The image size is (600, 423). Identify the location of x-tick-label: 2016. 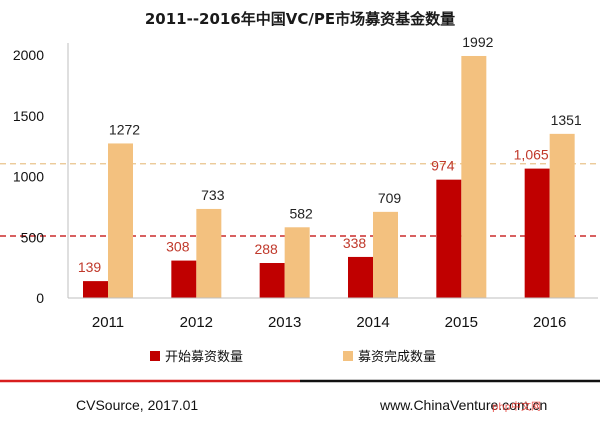
(549, 322).